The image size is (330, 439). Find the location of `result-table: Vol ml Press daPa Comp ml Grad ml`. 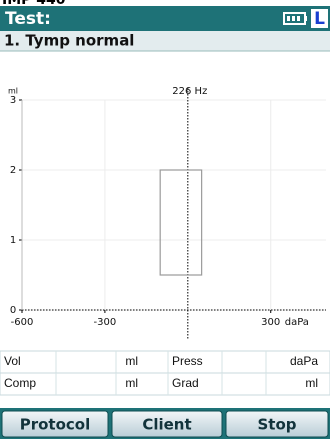

result-table: Vol ml Press daPa Comp ml Grad ml is located at coordinates (165, 373).